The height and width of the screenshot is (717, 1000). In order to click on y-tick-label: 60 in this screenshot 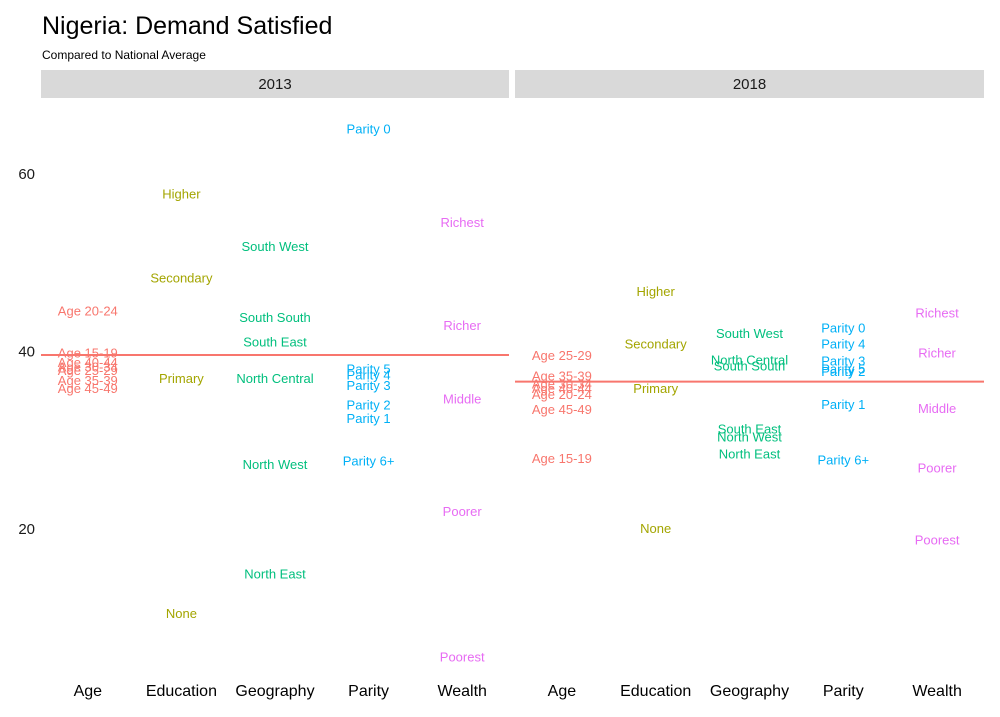, I will do `click(26, 174)`.